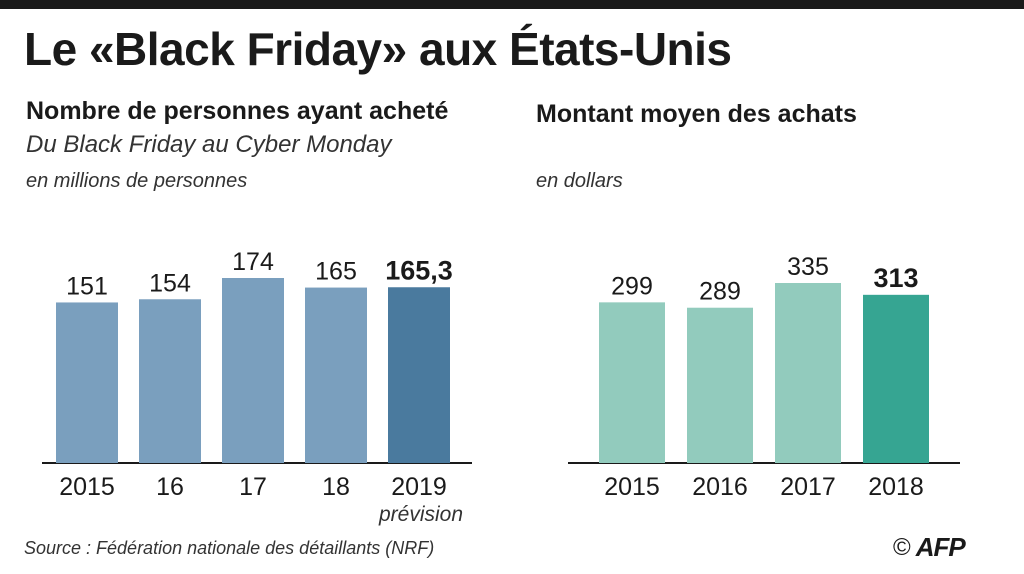 Image resolution: width=1024 pixels, height=574 pixels. Describe the element at coordinates (420, 514) in the screenshot. I see `chart-0-category-note: prévision` at that location.